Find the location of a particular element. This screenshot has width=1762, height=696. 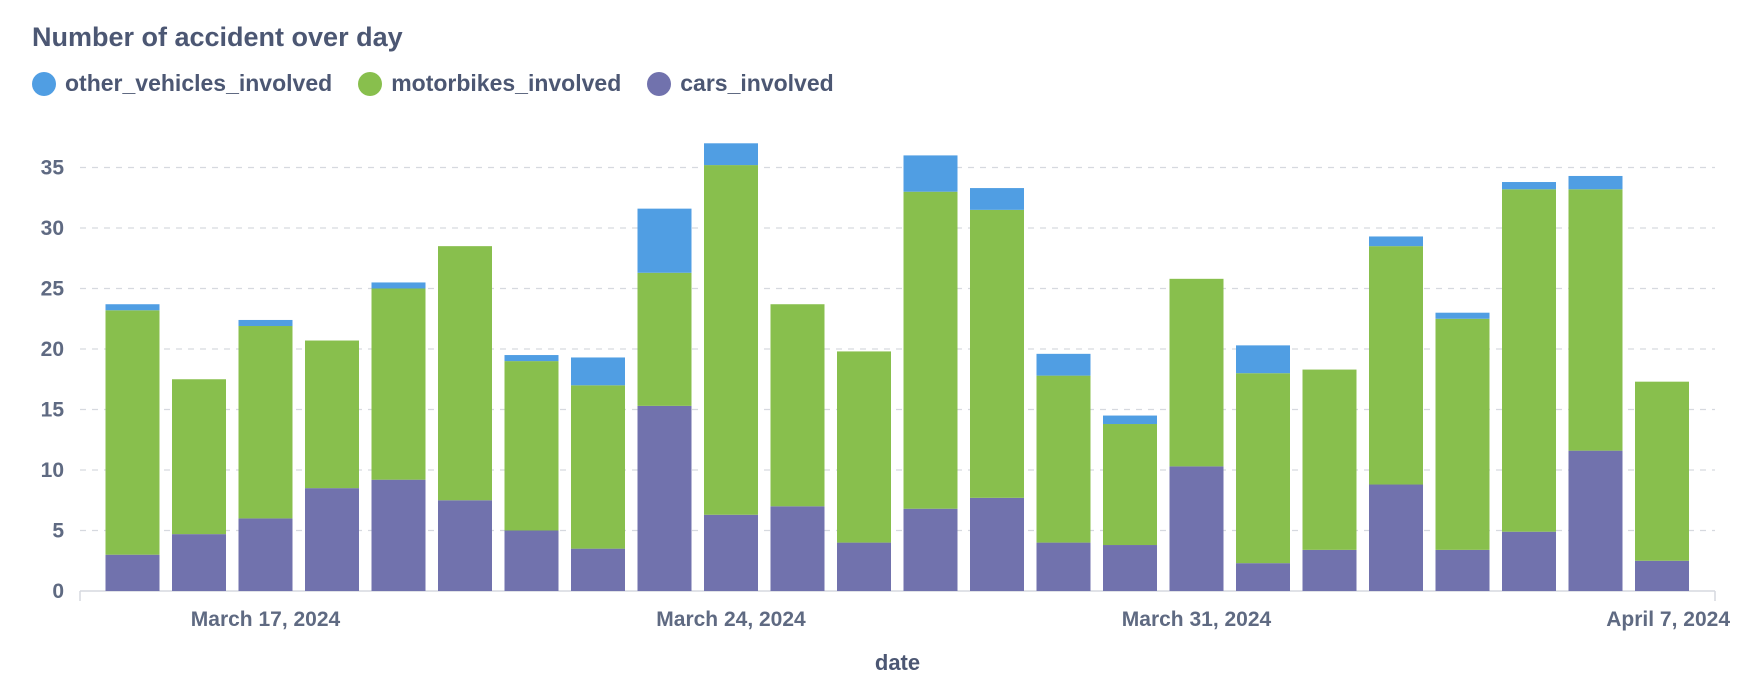

x-tick-label: March 17, 2024 is located at coordinates (266, 619).